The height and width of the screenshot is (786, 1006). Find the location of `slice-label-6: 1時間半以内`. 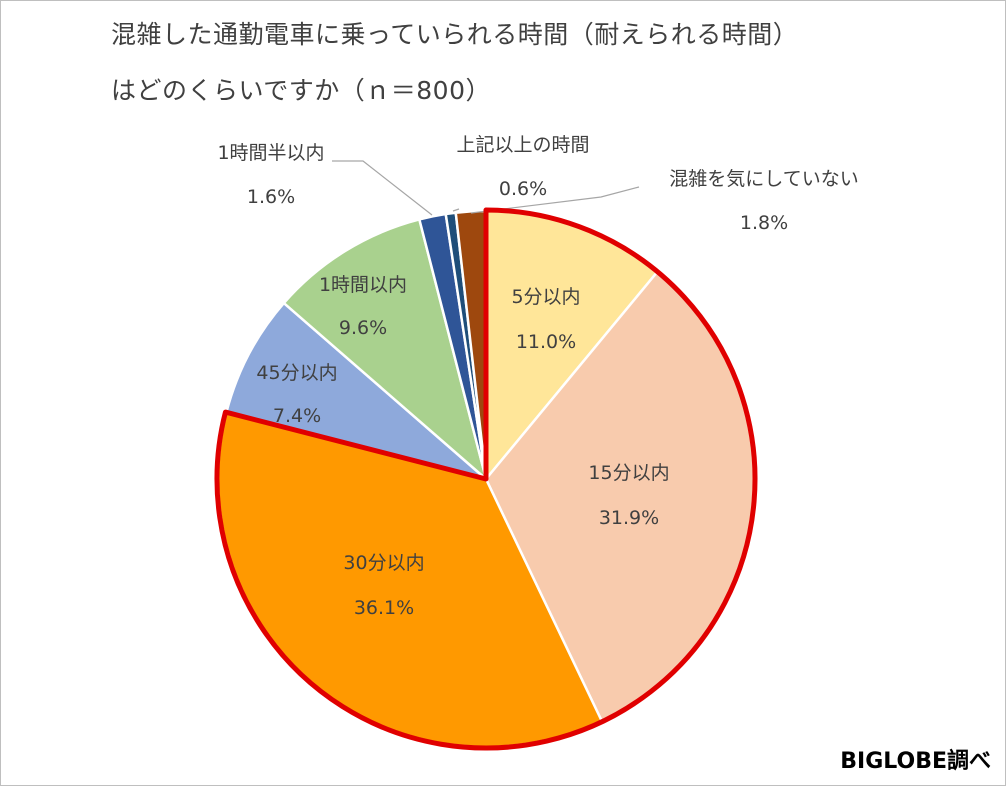

slice-label-6: 1時間半以内 is located at coordinates (270, 153).